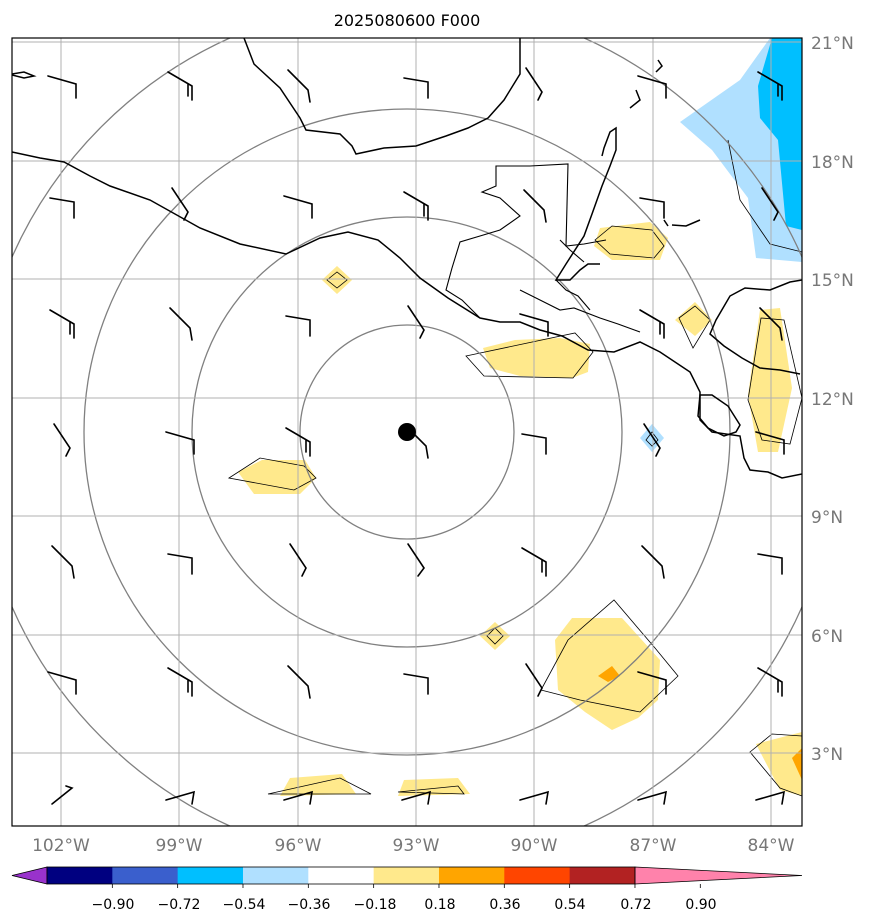 Image resolution: width=873 pixels, height=924 pixels. What do you see at coordinates (534, 846) in the screenshot?
I see `lon-label: 90°W` at bounding box center [534, 846].